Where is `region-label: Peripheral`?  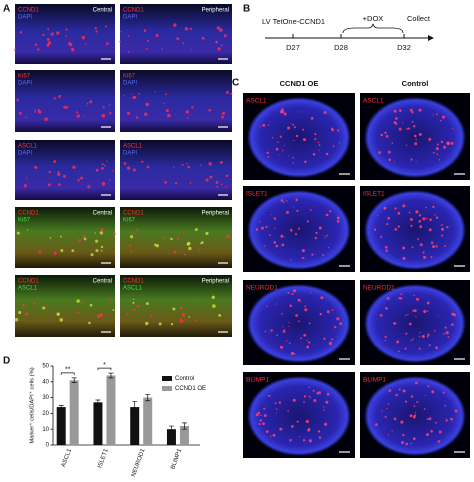 region-label: Peripheral is located at coordinates (215, 214).